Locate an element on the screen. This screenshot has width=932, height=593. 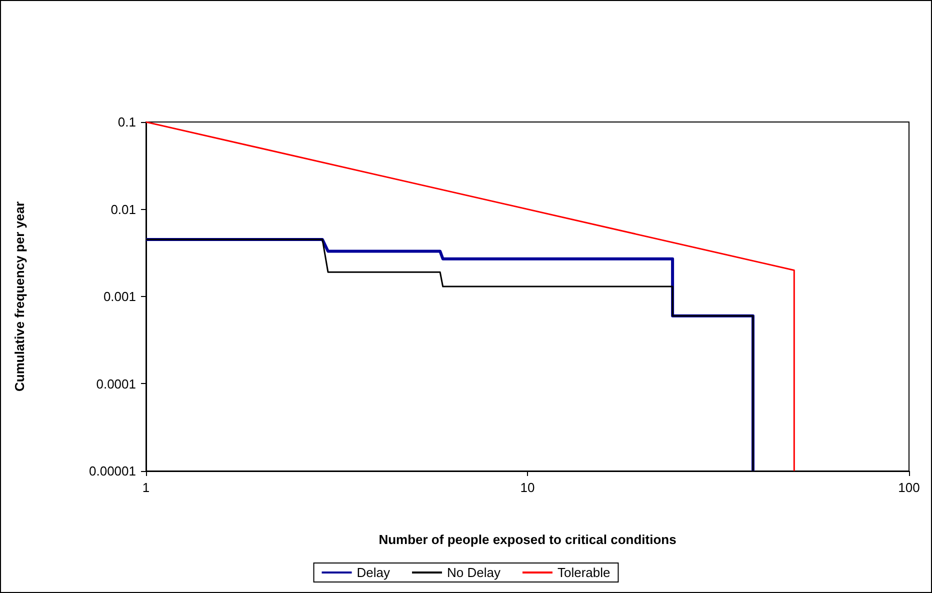
legend-label: Delay is located at coordinates (373, 572).